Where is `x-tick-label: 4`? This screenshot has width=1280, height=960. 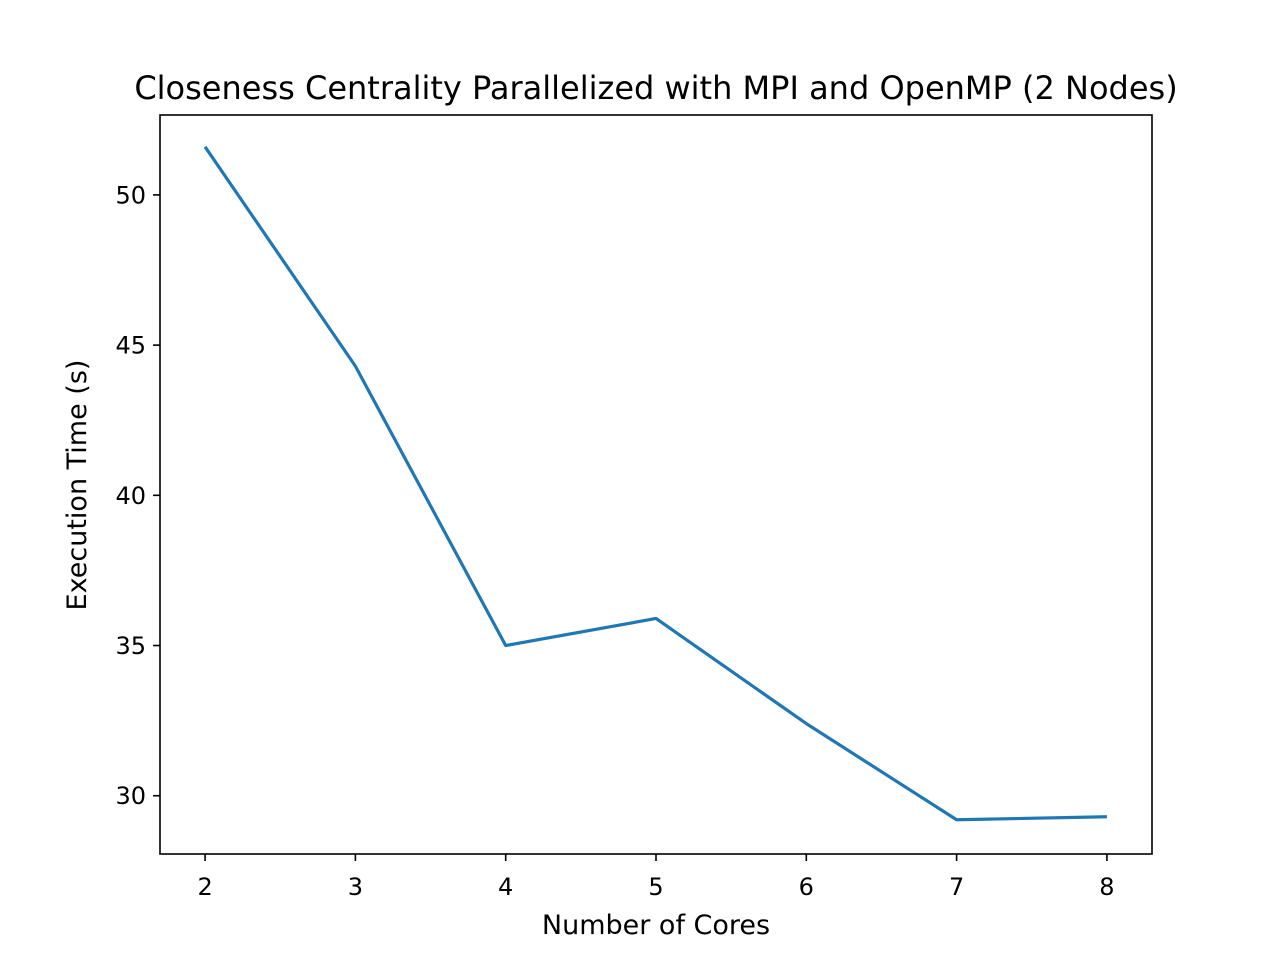 x-tick-label: 4 is located at coordinates (505, 887).